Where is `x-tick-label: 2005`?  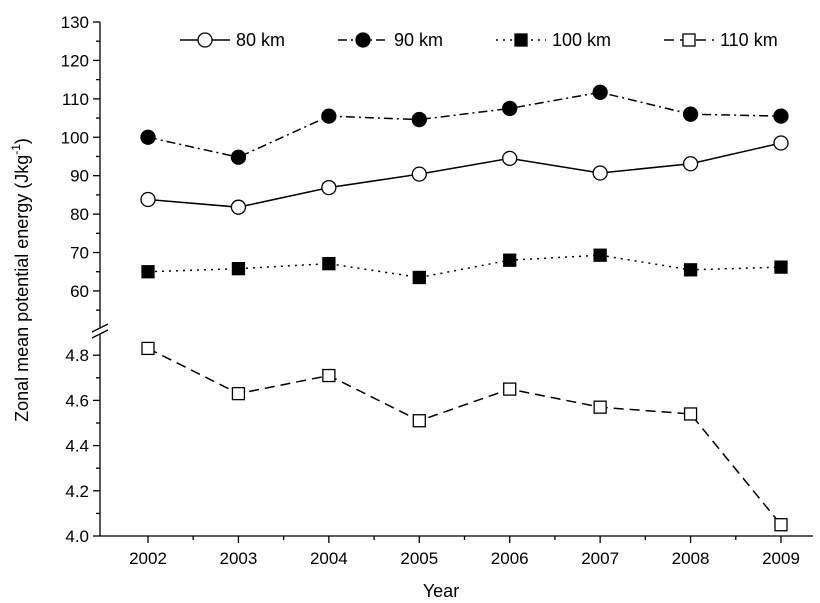
x-tick-label: 2005 is located at coordinates (419, 558).